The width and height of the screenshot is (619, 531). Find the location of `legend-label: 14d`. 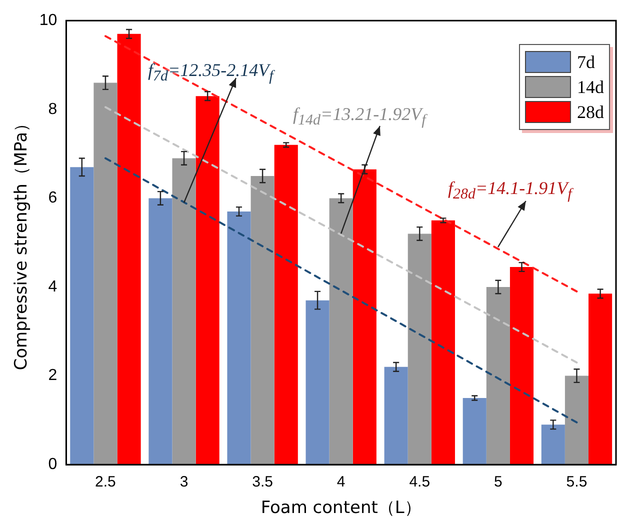

legend-label: 14d is located at coordinates (590, 87).